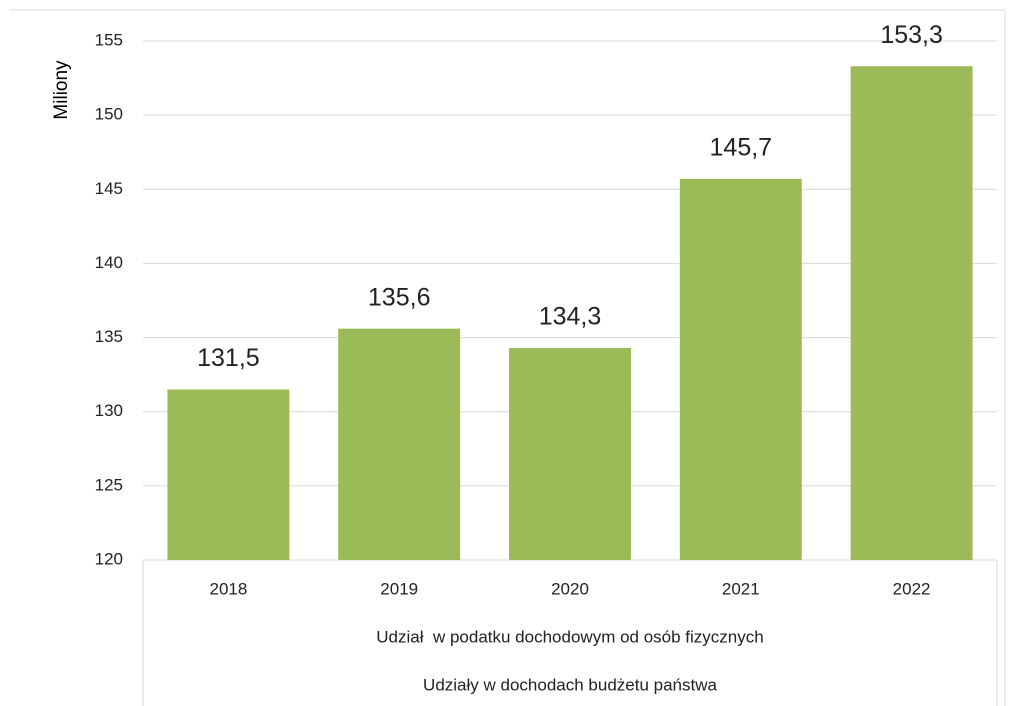  What do you see at coordinates (399, 297) in the screenshot?
I see `data-label: 135,6` at bounding box center [399, 297].